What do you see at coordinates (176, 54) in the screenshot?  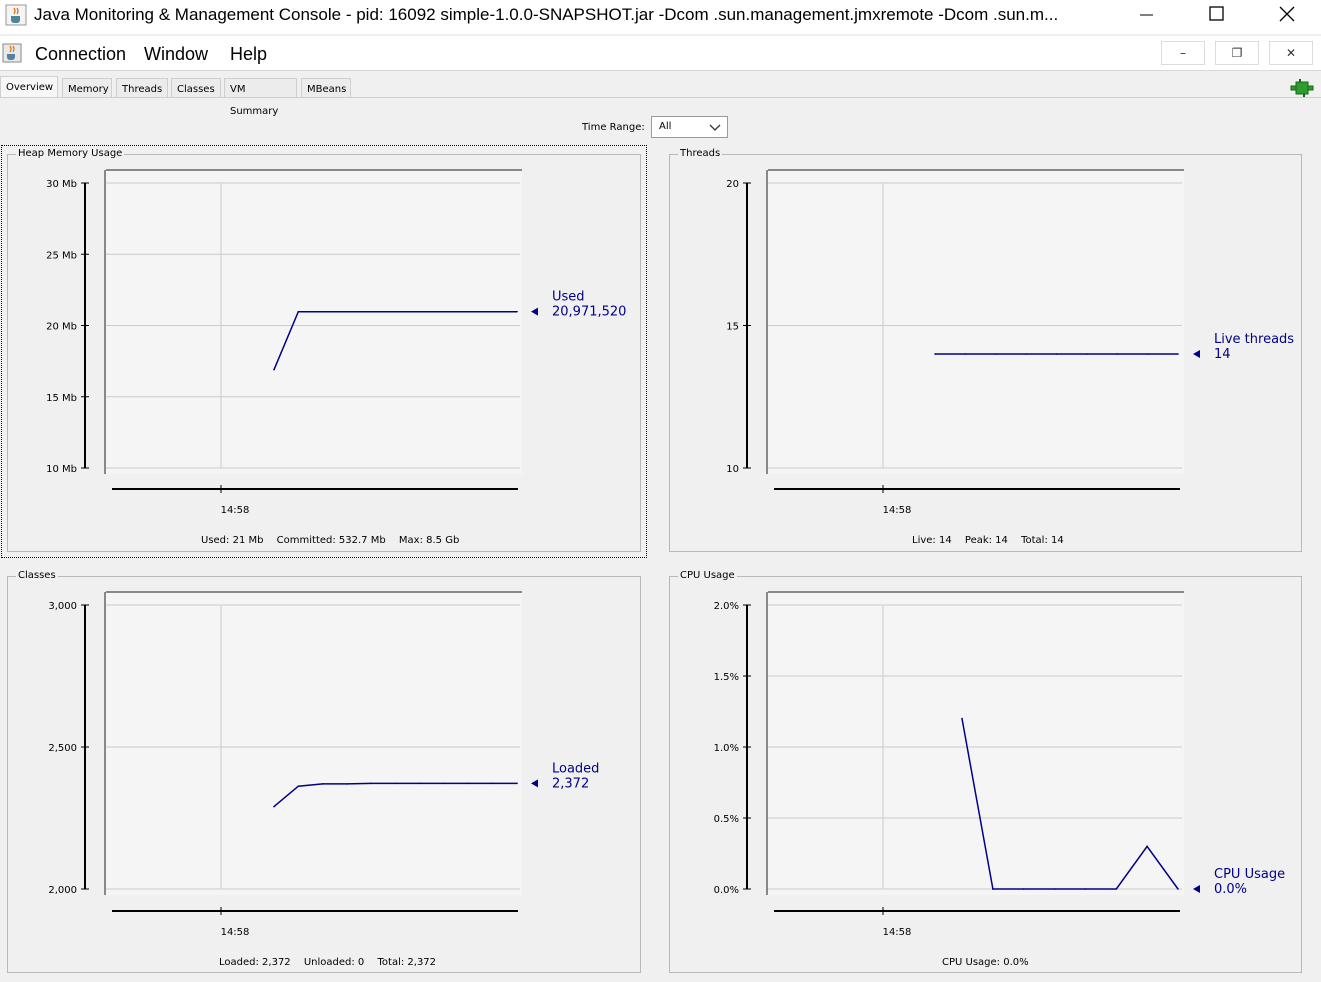 I see `menu-window: Window` at bounding box center [176, 54].